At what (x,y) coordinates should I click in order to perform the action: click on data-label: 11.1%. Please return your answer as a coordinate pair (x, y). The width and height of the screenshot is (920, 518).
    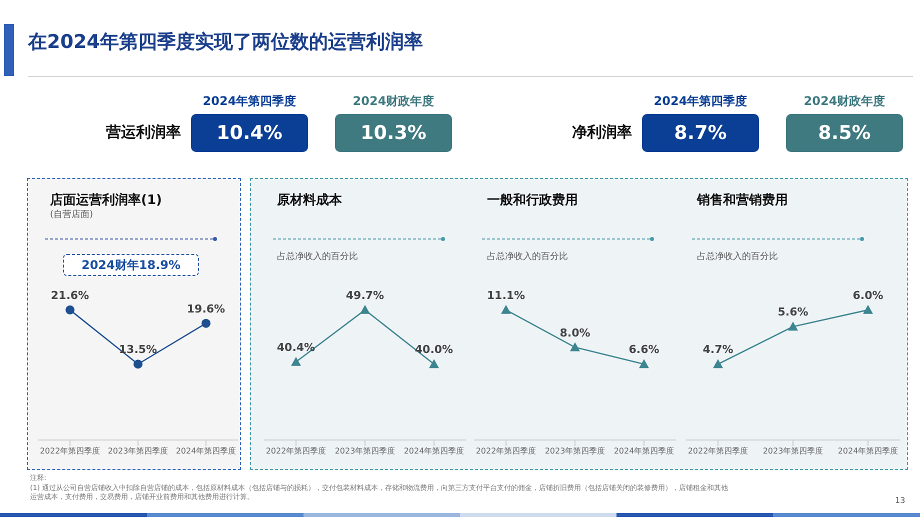
    Looking at the image, I should click on (506, 295).